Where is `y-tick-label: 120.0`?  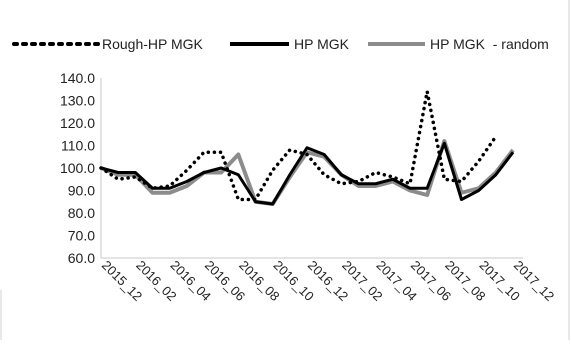 y-tick-label: 120.0 is located at coordinates (77, 123).